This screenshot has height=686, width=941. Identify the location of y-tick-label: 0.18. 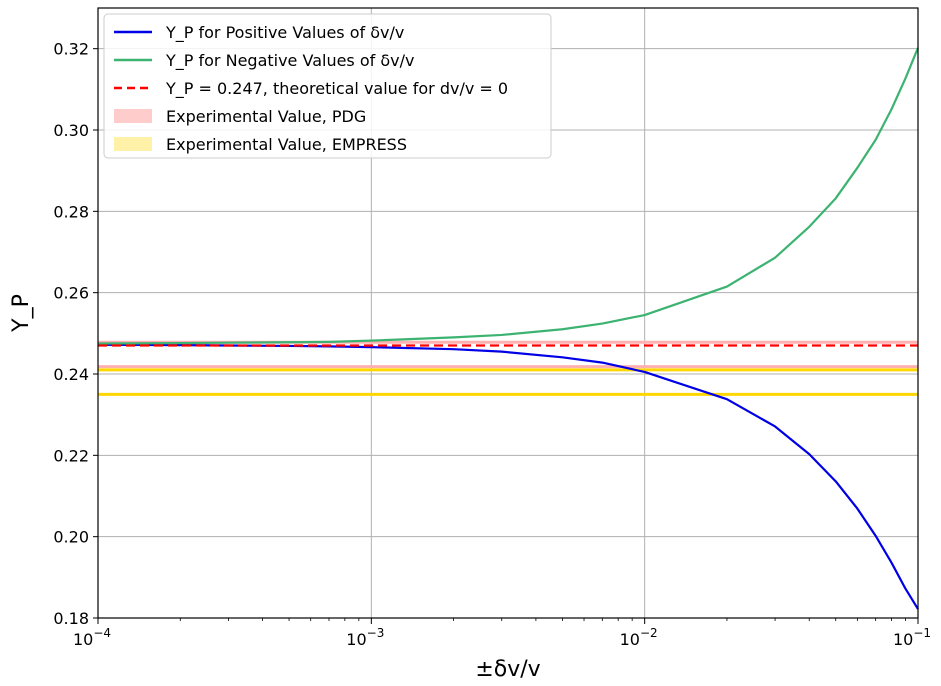
(71, 618).